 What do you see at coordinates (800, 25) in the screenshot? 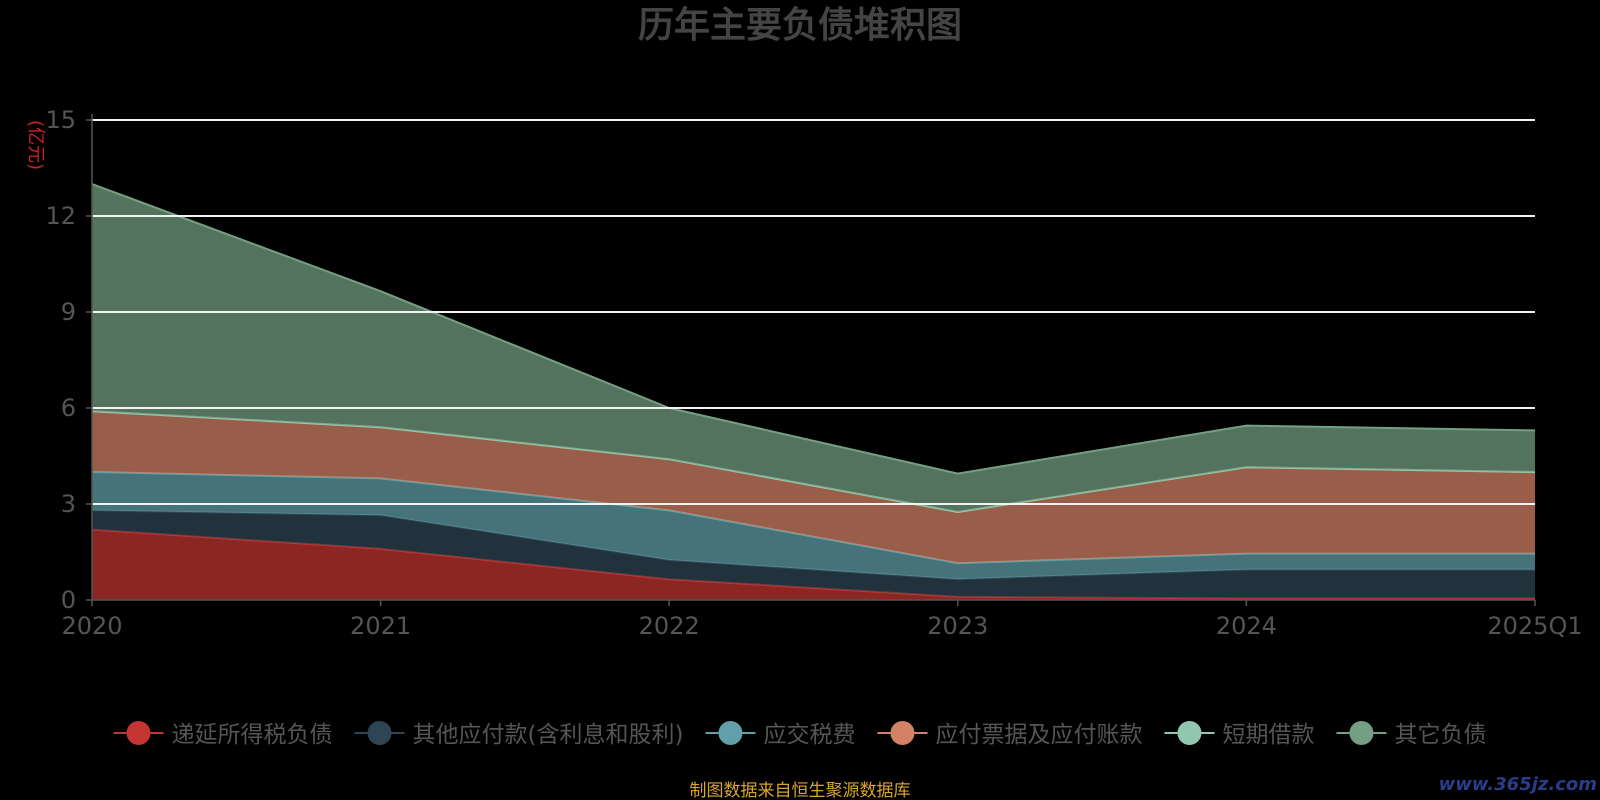
I see `chart-title: 历年主要负债堆积图` at bounding box center [800, 25].